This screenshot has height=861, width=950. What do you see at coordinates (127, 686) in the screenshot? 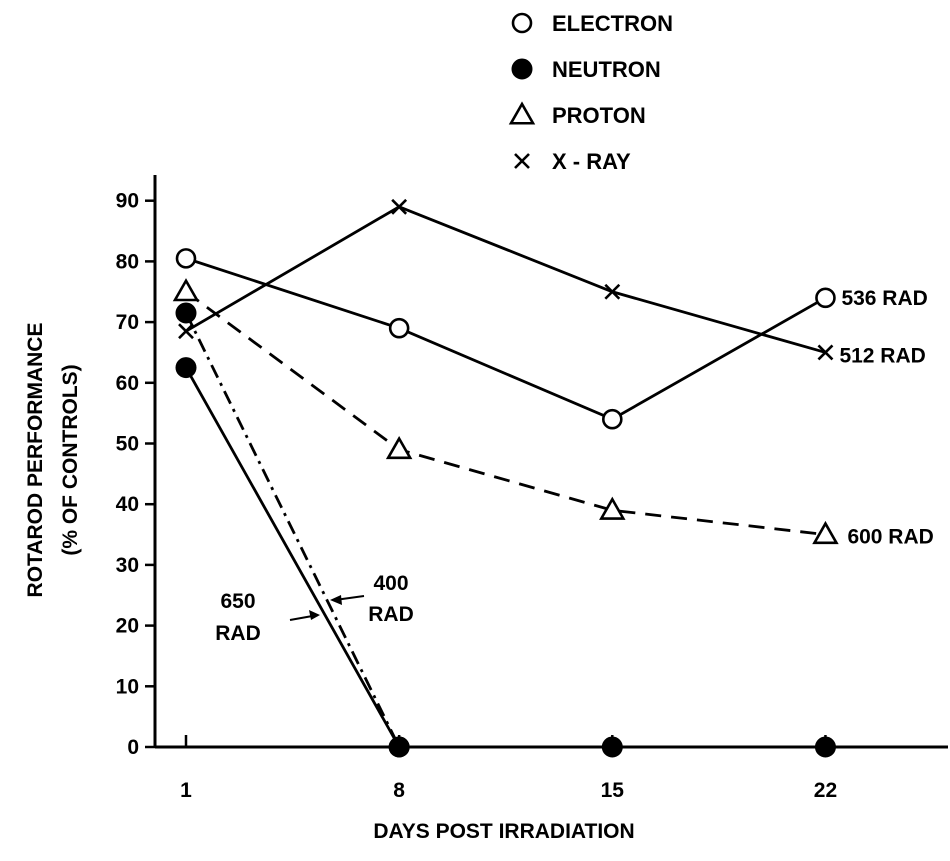
I see `y-tick-label-10: 10` at bounding box center [127, 686].